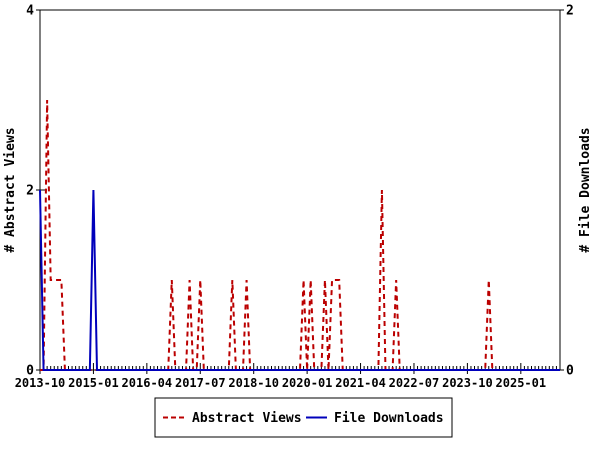 The image size is (600, 450). Describe the element at coordinates (521, 383) in the screenshot. I see `x-axis-tick-label: 2025-01` at that location.